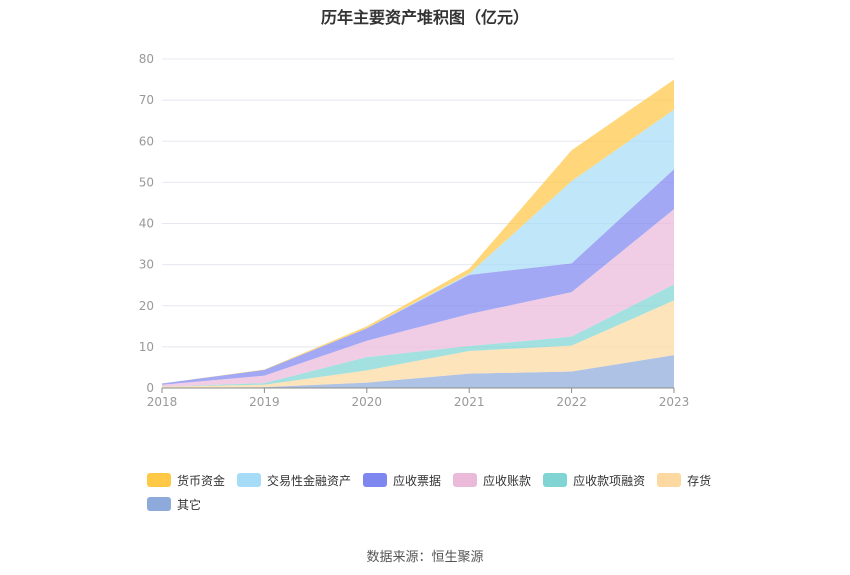 This screenshot has height=575, width=850. I want to click on legend-item: 应收款项融资, so click(594, 480).